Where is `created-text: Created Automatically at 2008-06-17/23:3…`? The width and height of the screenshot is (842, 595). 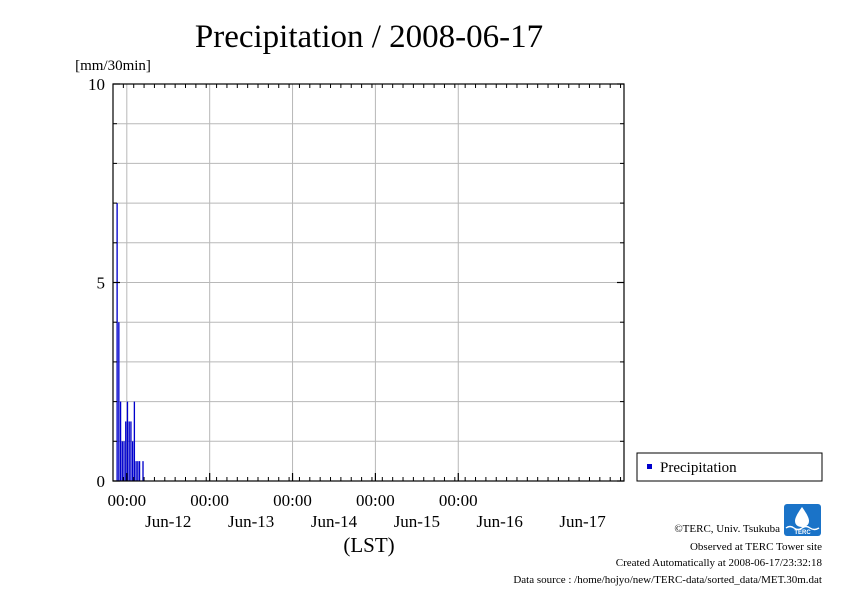
created-text: Created Automatically at 2008-06-17/23:3… is located at coordinates (719, 563).